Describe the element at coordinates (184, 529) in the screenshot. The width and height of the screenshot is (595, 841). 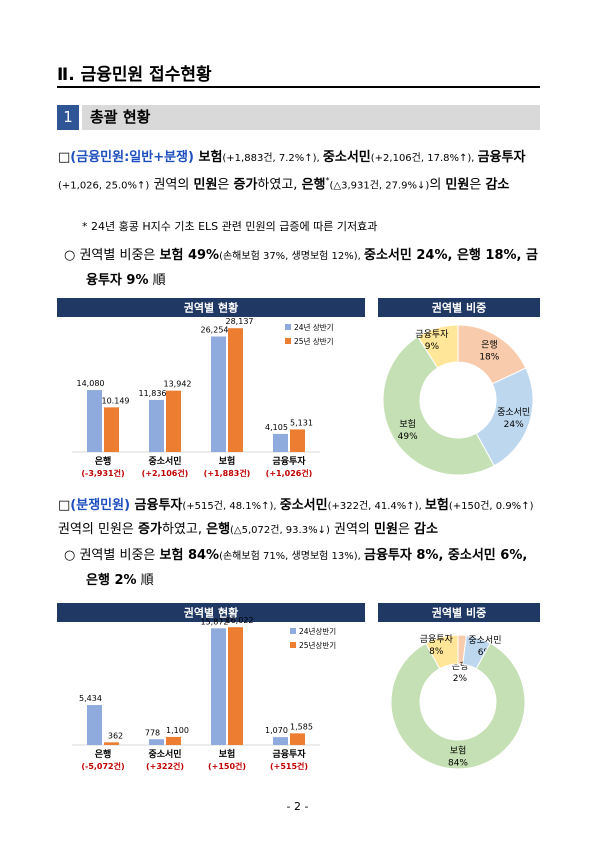
I see `run: 하였고,` at that location.